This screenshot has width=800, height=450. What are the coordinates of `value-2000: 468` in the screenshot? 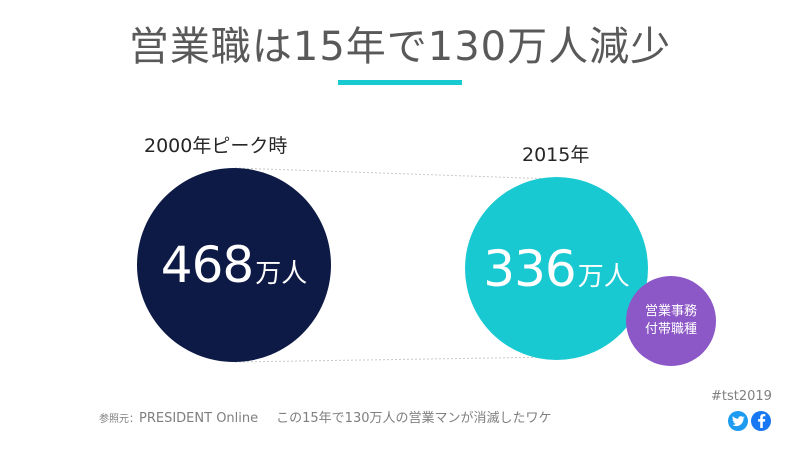 It's located at (207, 265).